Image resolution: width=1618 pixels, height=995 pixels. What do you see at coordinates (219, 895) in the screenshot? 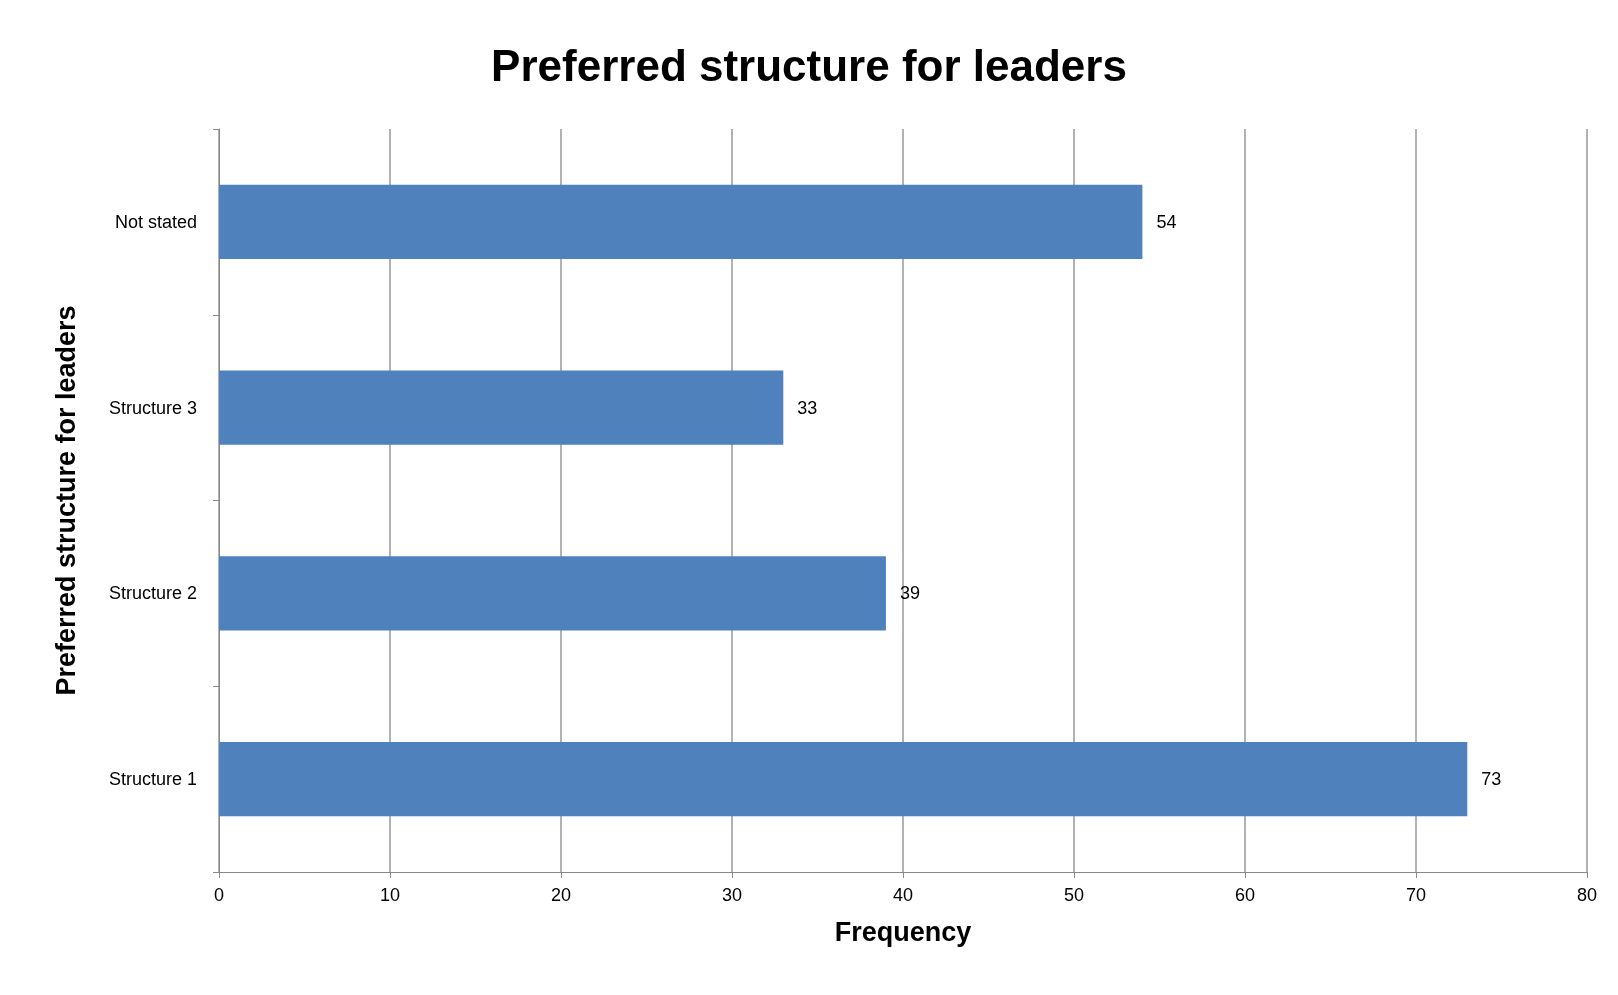
I see `x-tick-label: 0` at bounding box center [219, 895].